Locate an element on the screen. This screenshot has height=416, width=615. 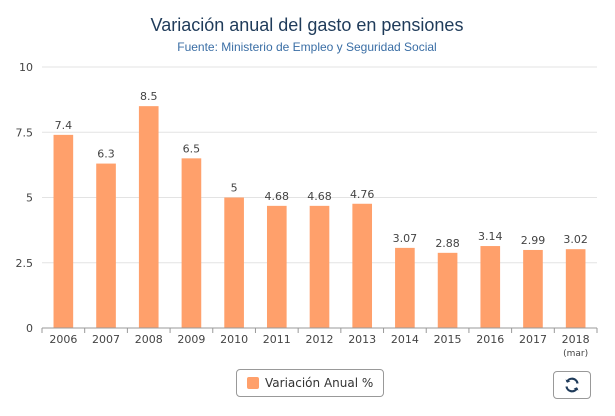
x-tick-label: 2011 is located at coordinates (277, 339).